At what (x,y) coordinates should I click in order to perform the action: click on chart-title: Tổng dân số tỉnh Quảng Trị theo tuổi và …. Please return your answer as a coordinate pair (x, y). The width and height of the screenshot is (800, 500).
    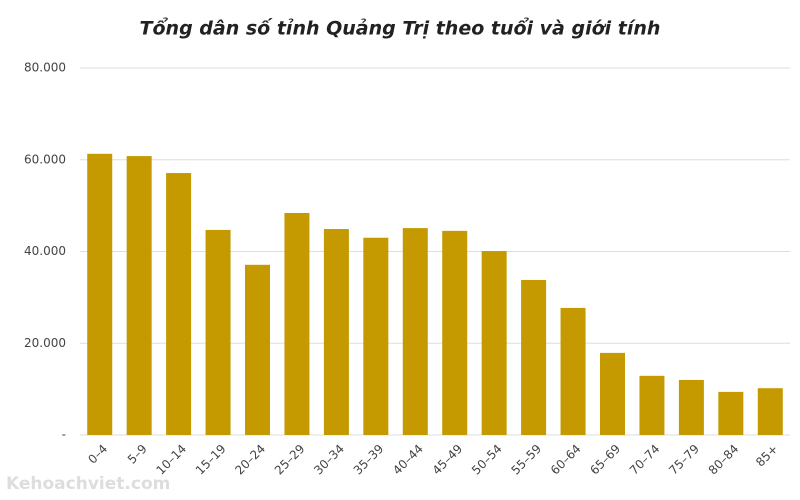
    Looking at the image, I should click on (400, 28).